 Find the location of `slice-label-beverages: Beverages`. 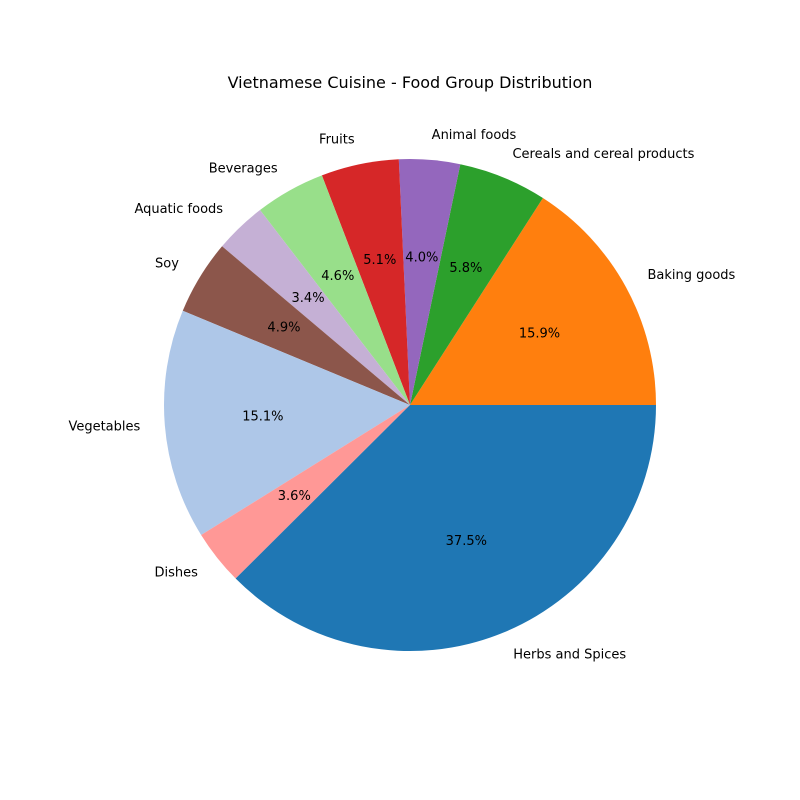

slice-label-beverages: Beverages is located at coordinates (243, 168).